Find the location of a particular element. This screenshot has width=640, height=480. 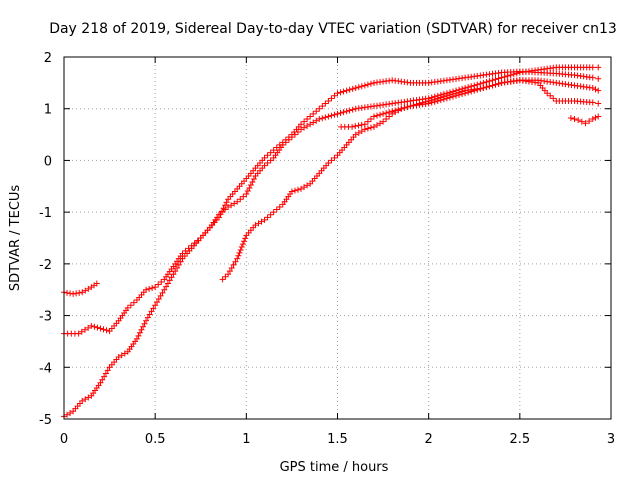

y-tick-label: 2 is located at coordinates (48, 58).